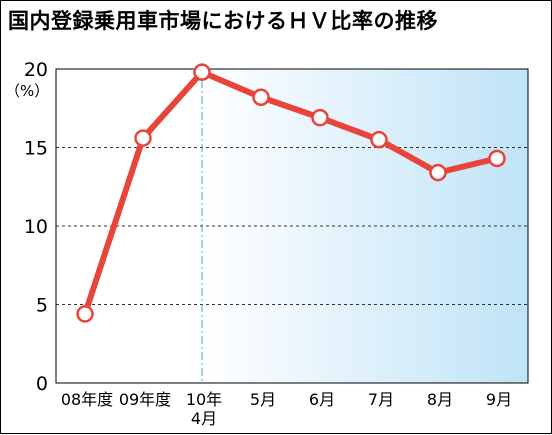 The image size is (552, 435). What do you see at coordinates (36, 227) in the screenshot?
I see `y-tick-label: 10` at bounding box center [36, 227].